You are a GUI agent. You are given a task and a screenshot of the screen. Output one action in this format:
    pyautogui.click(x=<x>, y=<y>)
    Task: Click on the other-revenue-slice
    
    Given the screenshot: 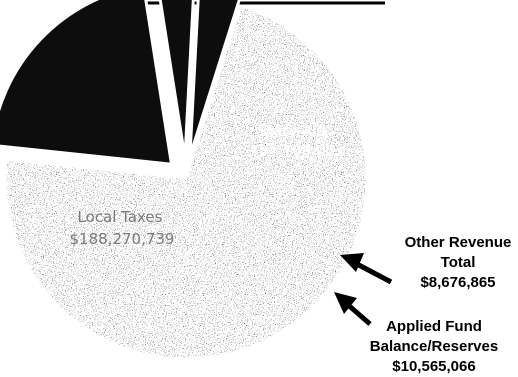 What is the action you would take?
    pyautogui.click(x=176, y=79)
    